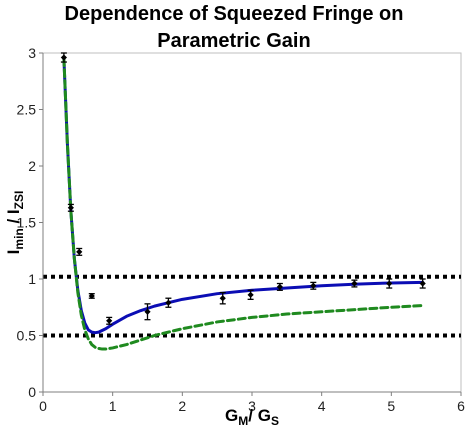 The height and width of the screenshot is (427, 469). Describe the element at coordinates (259, 415) in the screenshot. I see `x-axis-label-sep: / G` at that location.